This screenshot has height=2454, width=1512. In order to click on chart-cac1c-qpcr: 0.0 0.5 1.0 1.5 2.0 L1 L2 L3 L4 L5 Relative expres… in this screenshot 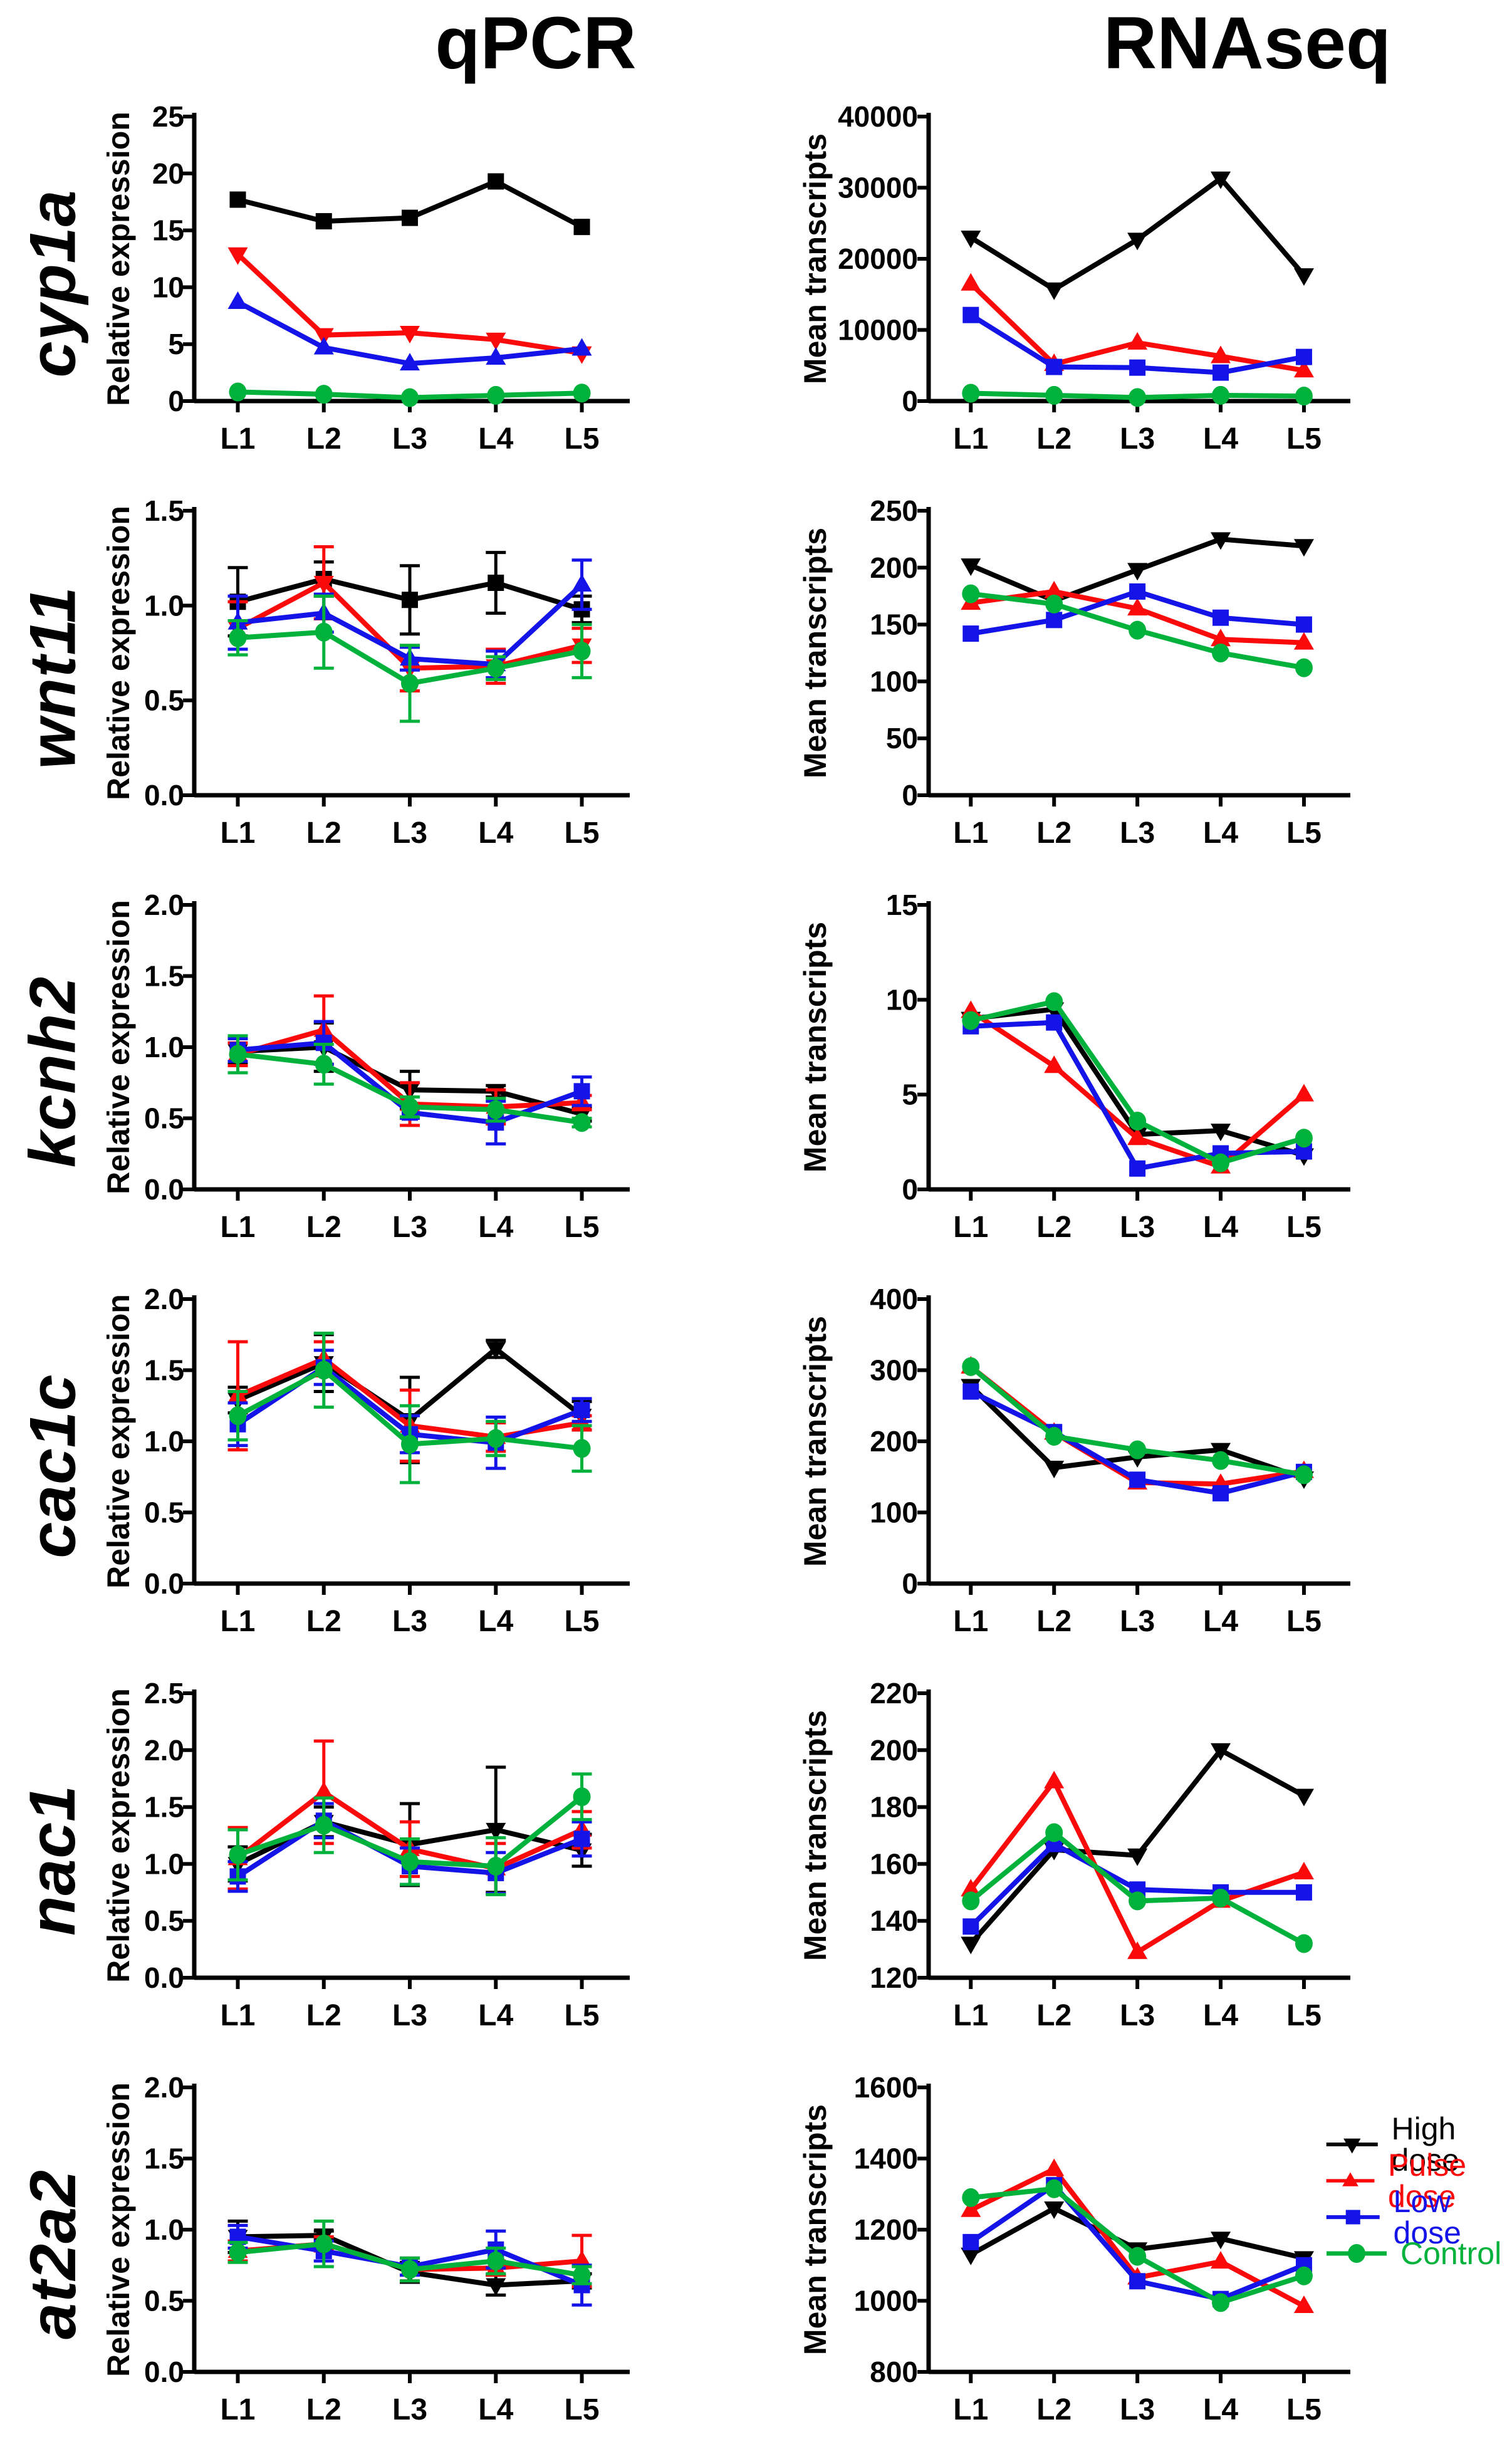, I will do `click(368, 1460)`.